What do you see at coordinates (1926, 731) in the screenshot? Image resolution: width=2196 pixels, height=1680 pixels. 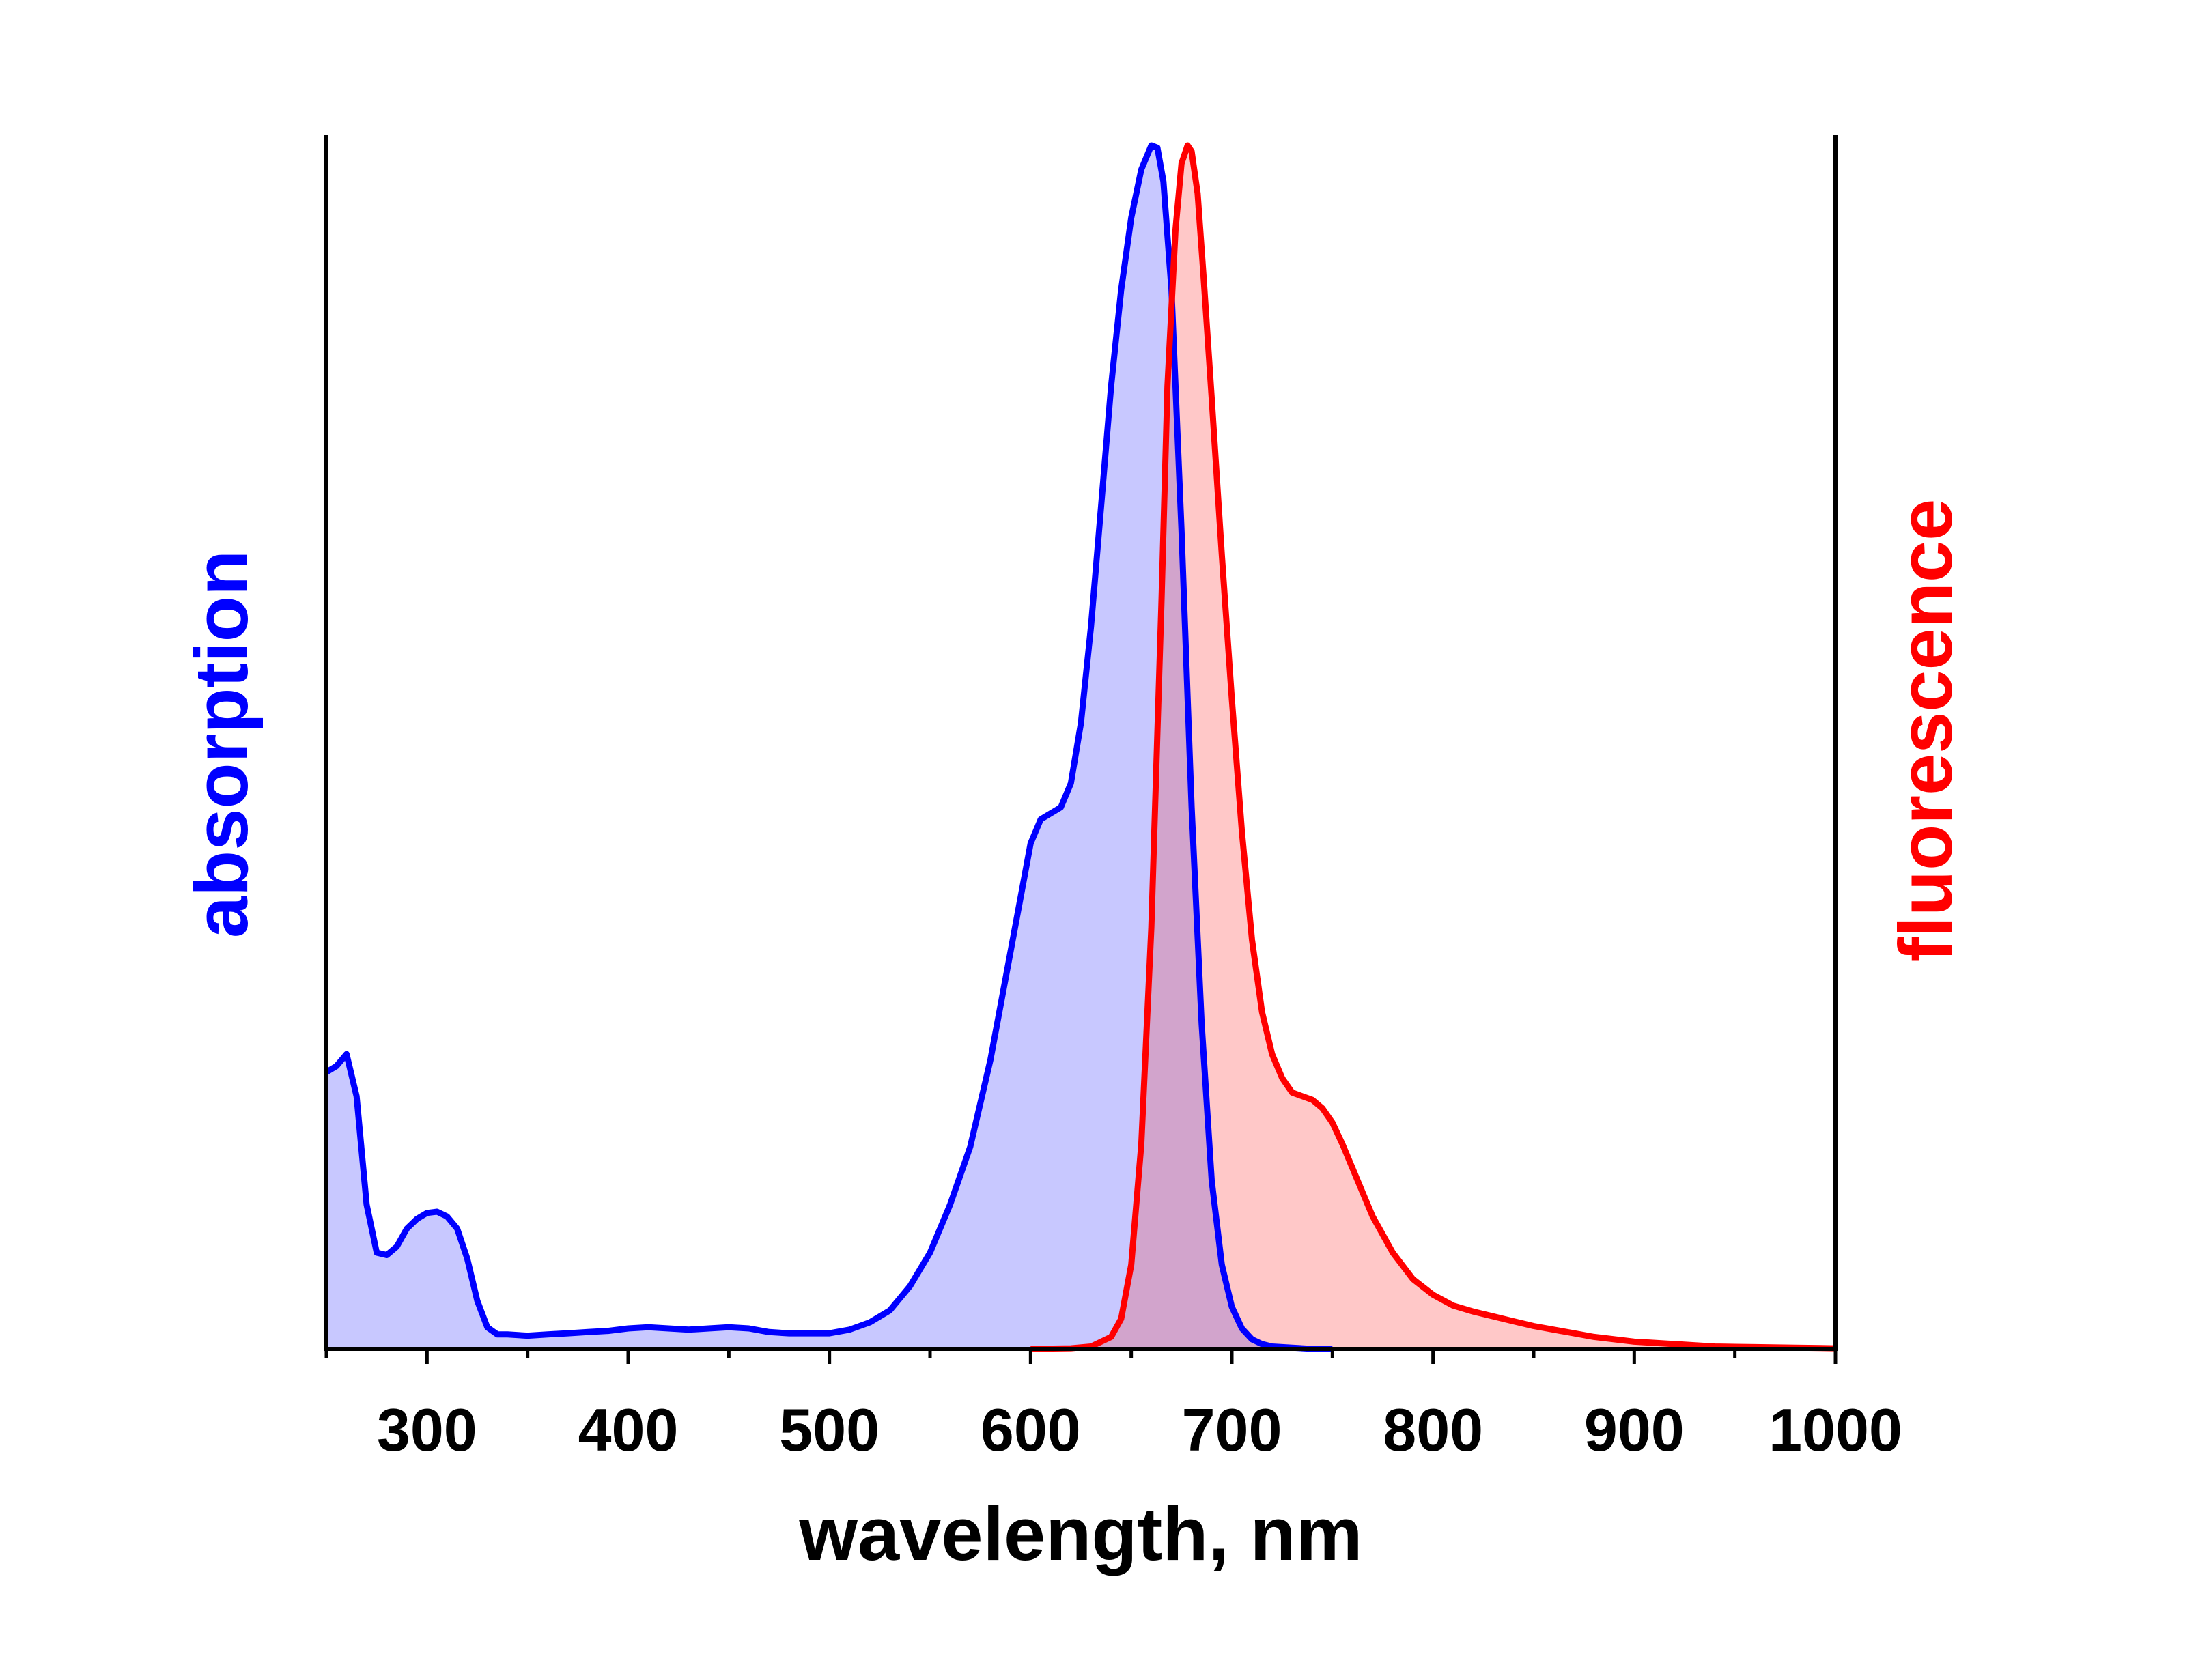 I see `right-y-axis-label: fluorescence` at bounding box center [1926, 731].